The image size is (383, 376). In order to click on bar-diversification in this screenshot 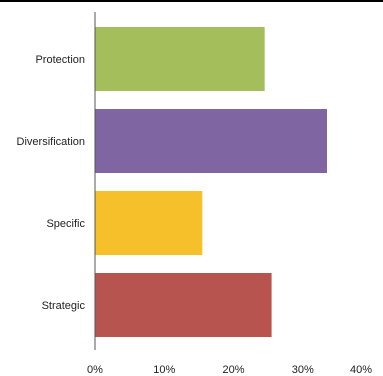, I will do `click(211, 141)`.